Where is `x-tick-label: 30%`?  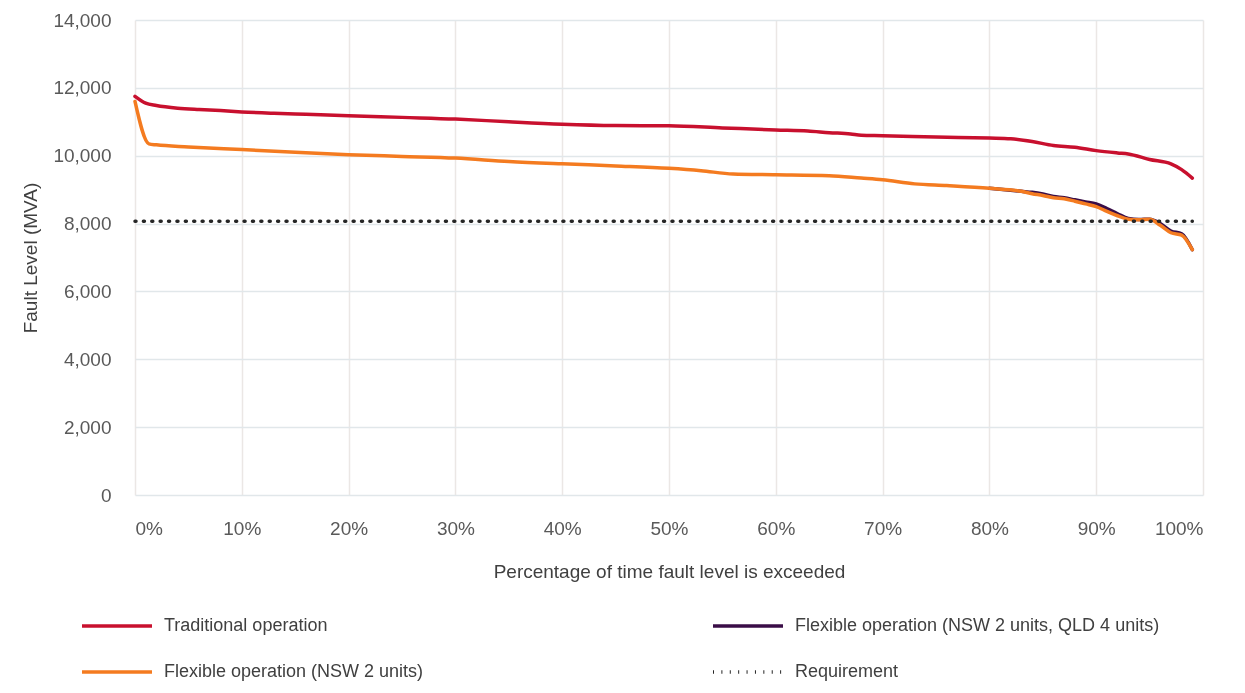 x-tick-label: 30% is located at coordinates (456, 528).